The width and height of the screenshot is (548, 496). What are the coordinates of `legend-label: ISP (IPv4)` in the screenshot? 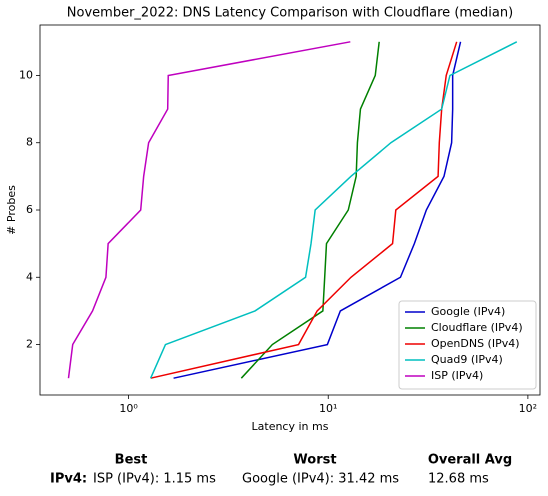 It's located at (457, 375).